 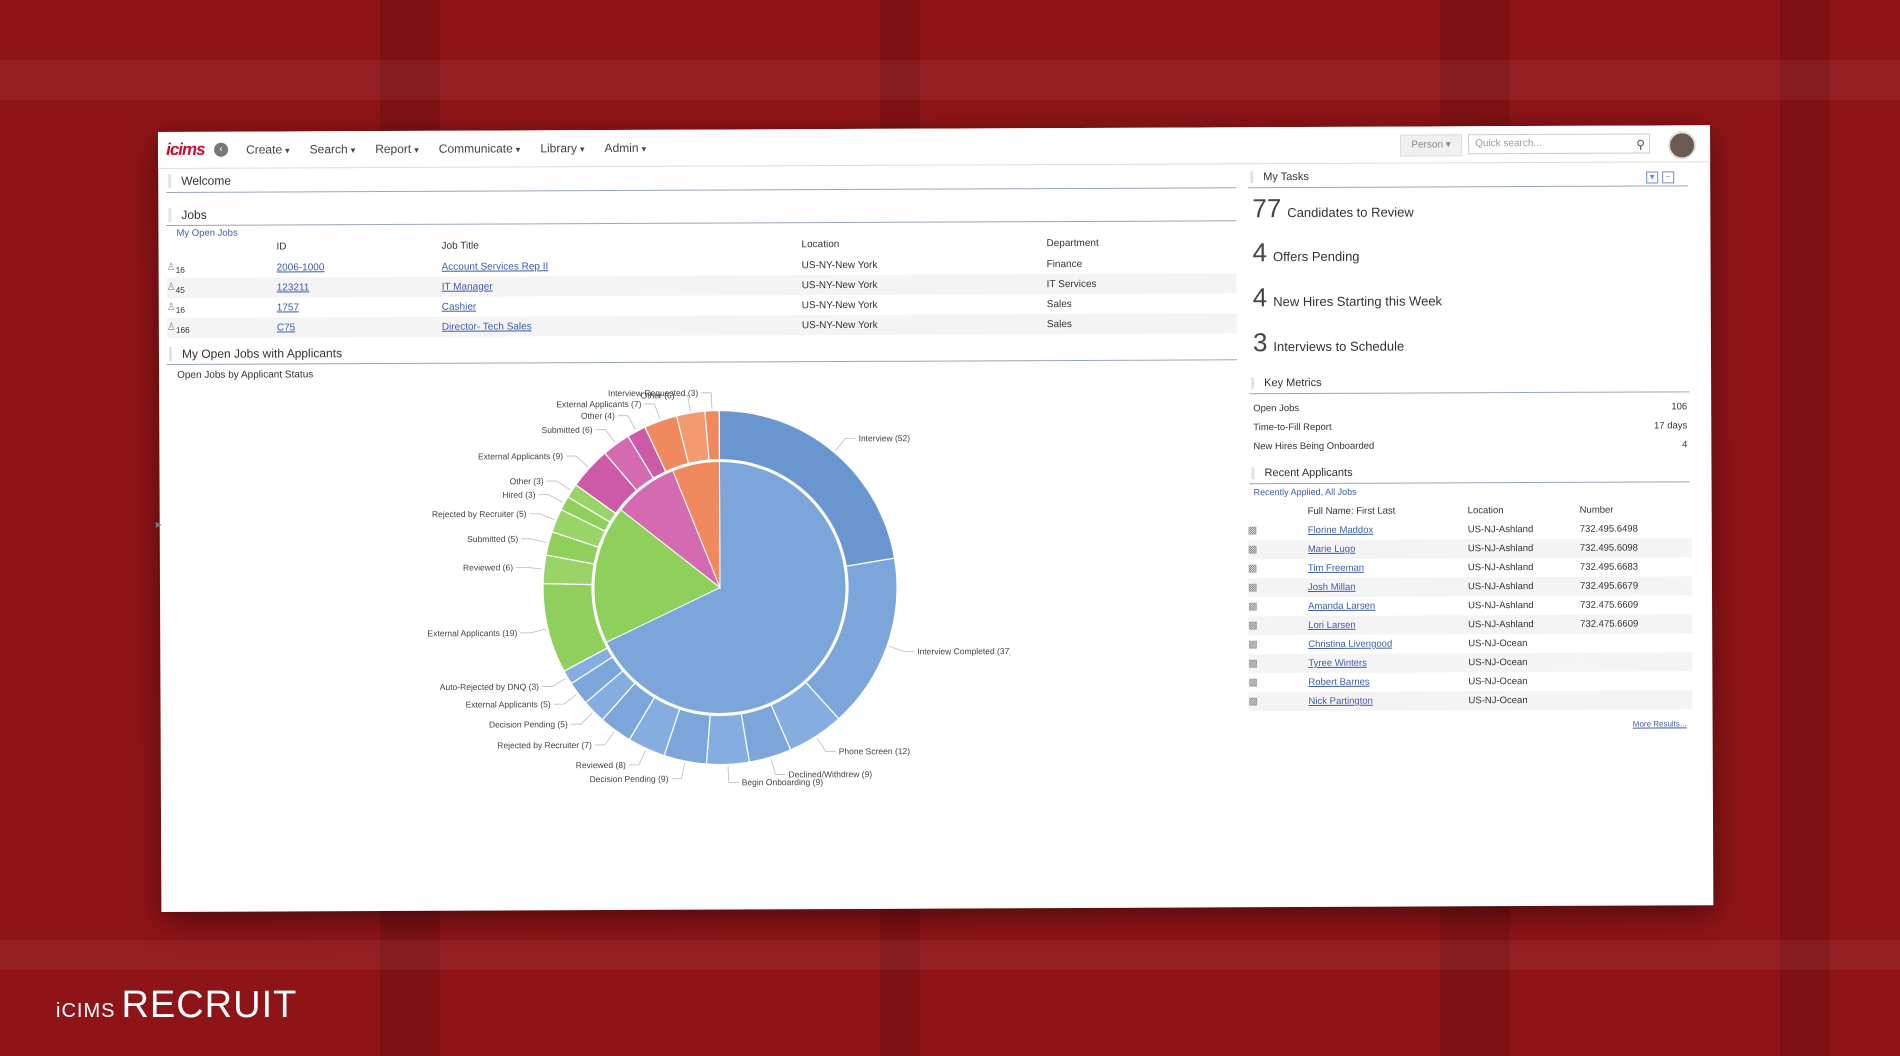 What do you see at coordinates (1340, 701) in the screenshot?
I see `applicant-name-link: Nick Partington` at bounding box center [1340, 701].